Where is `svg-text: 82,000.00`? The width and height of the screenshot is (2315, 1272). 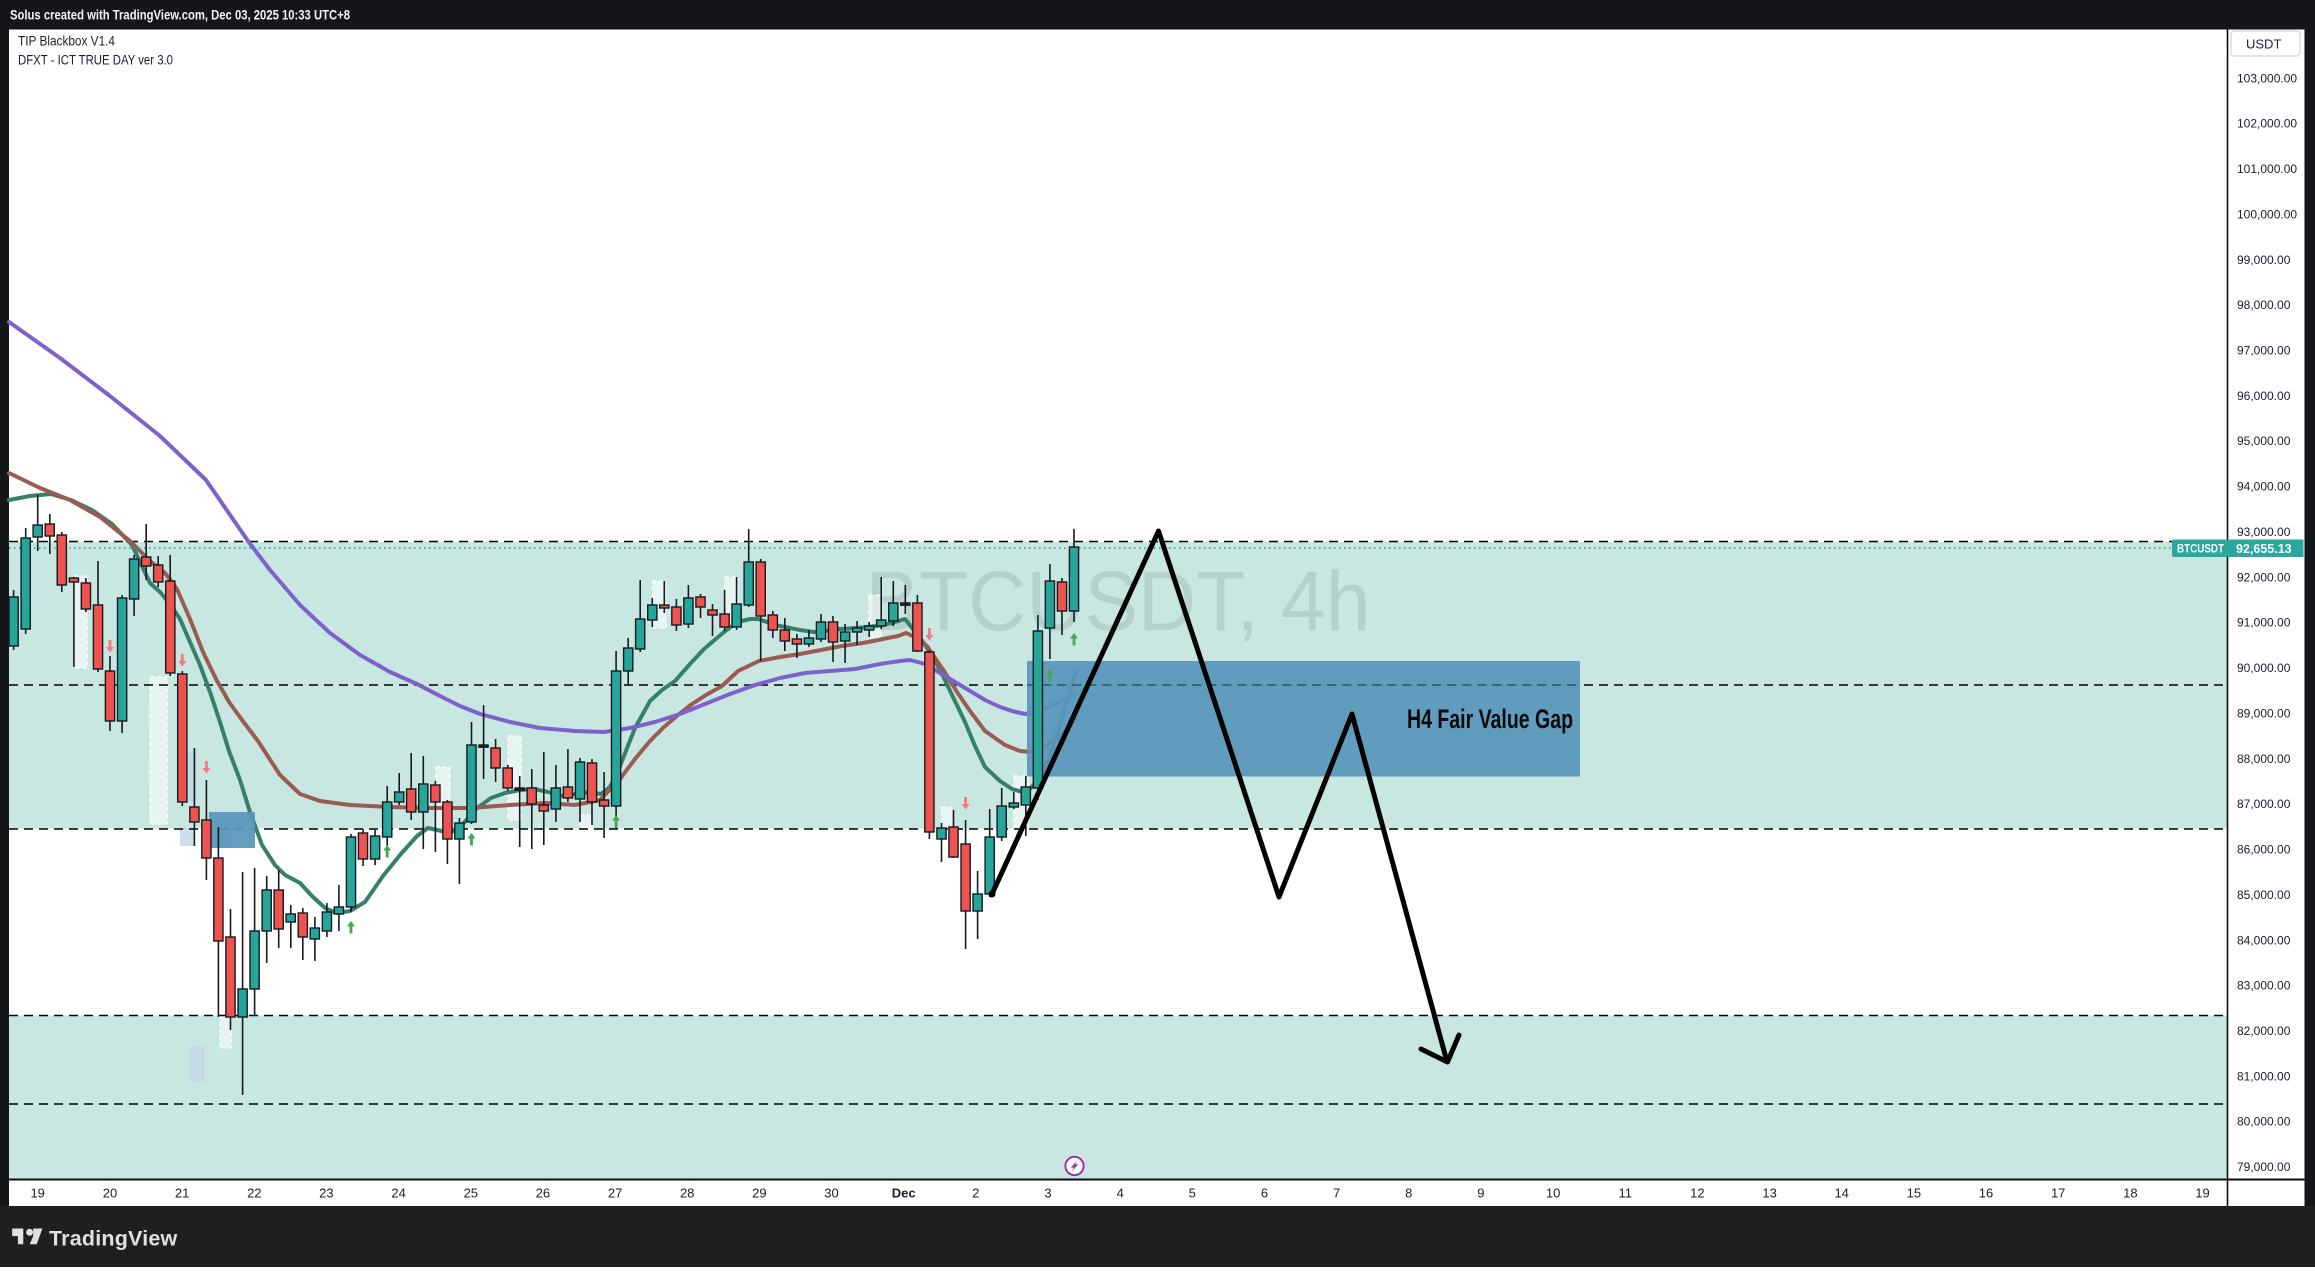
svg-text: 82,000.00 is located at coordinates (2264, 1031).